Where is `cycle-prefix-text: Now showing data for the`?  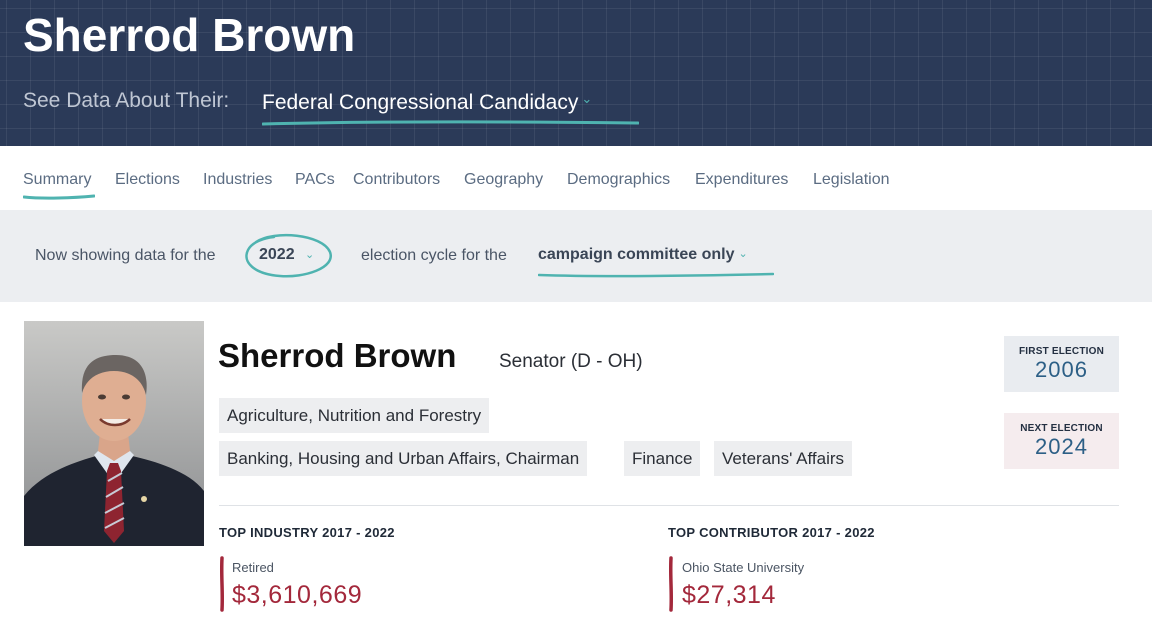 cycle-prefix-text: Now showing data for the is located at coordinates (125, 255).